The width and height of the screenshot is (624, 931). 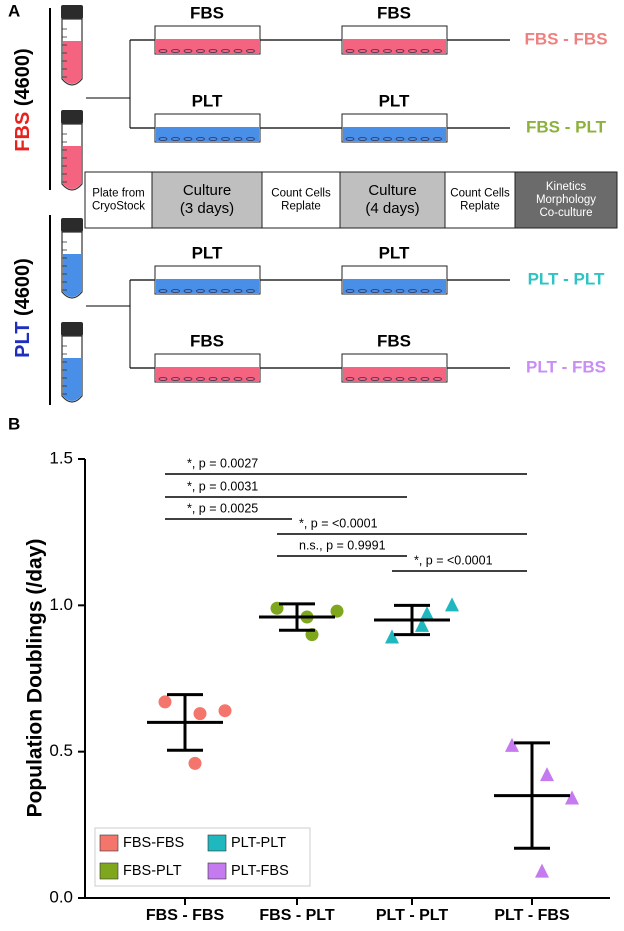 What do you see at coordinates (392, 208) in the screenshot?
I see `step-label: (4 days)` at bounding box center [392, 208].